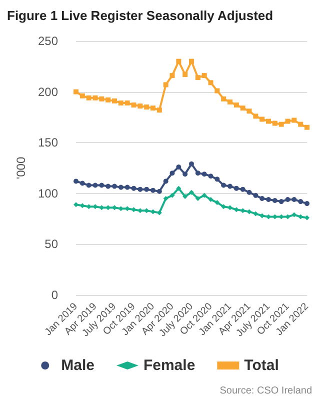 The height and width of the screenshot is (400, 320). What do you see at coordinates (266, 391) in the screenshot?
I see `source-note: Source: CSO Ireland` at bounding box center [266, 391].